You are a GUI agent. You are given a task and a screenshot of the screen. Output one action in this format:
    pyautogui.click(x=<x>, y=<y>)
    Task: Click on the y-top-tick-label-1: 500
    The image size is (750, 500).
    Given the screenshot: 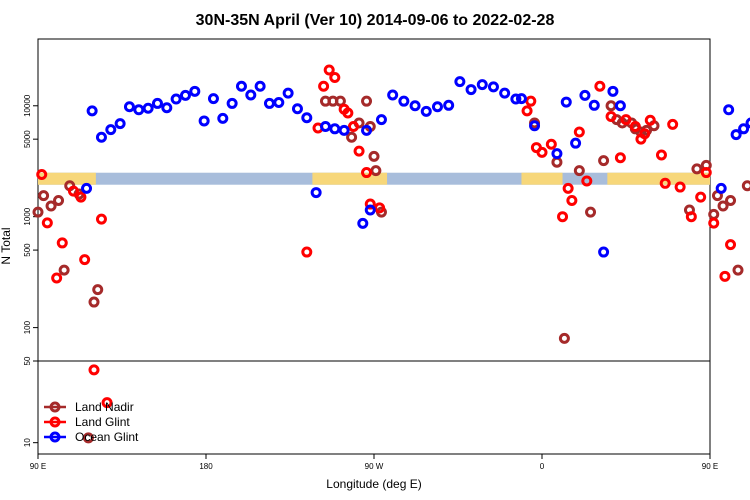 What is the action you would take?
    pyautogui.click(x=27, y=250)
    